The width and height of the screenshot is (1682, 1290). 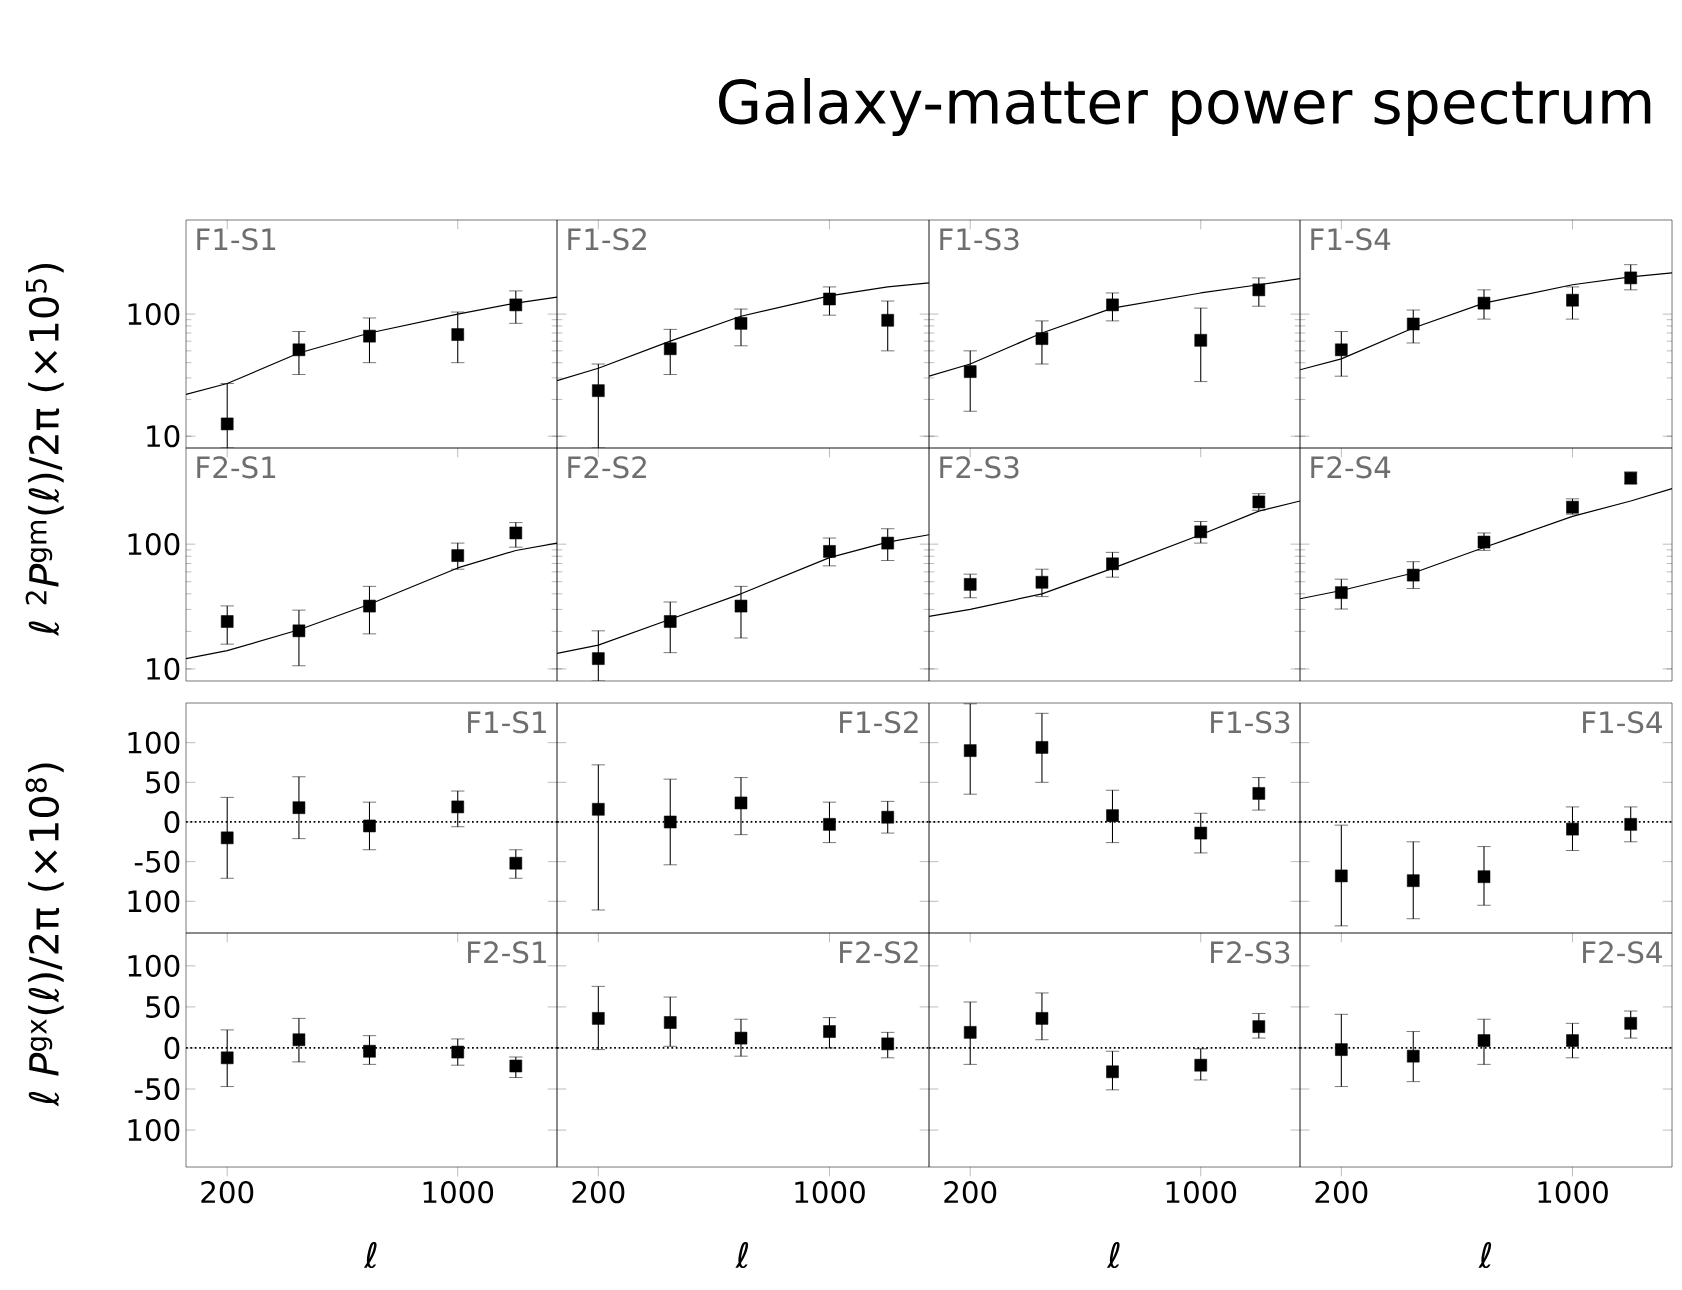 What do you see at coordinates (44, 450) in the screenshot?
I see `y-axis-title: ℓ $^{2}$P$^{gm}$(ℓ)/2π (×10$^{5}$)` at bounding box center [44, 450].